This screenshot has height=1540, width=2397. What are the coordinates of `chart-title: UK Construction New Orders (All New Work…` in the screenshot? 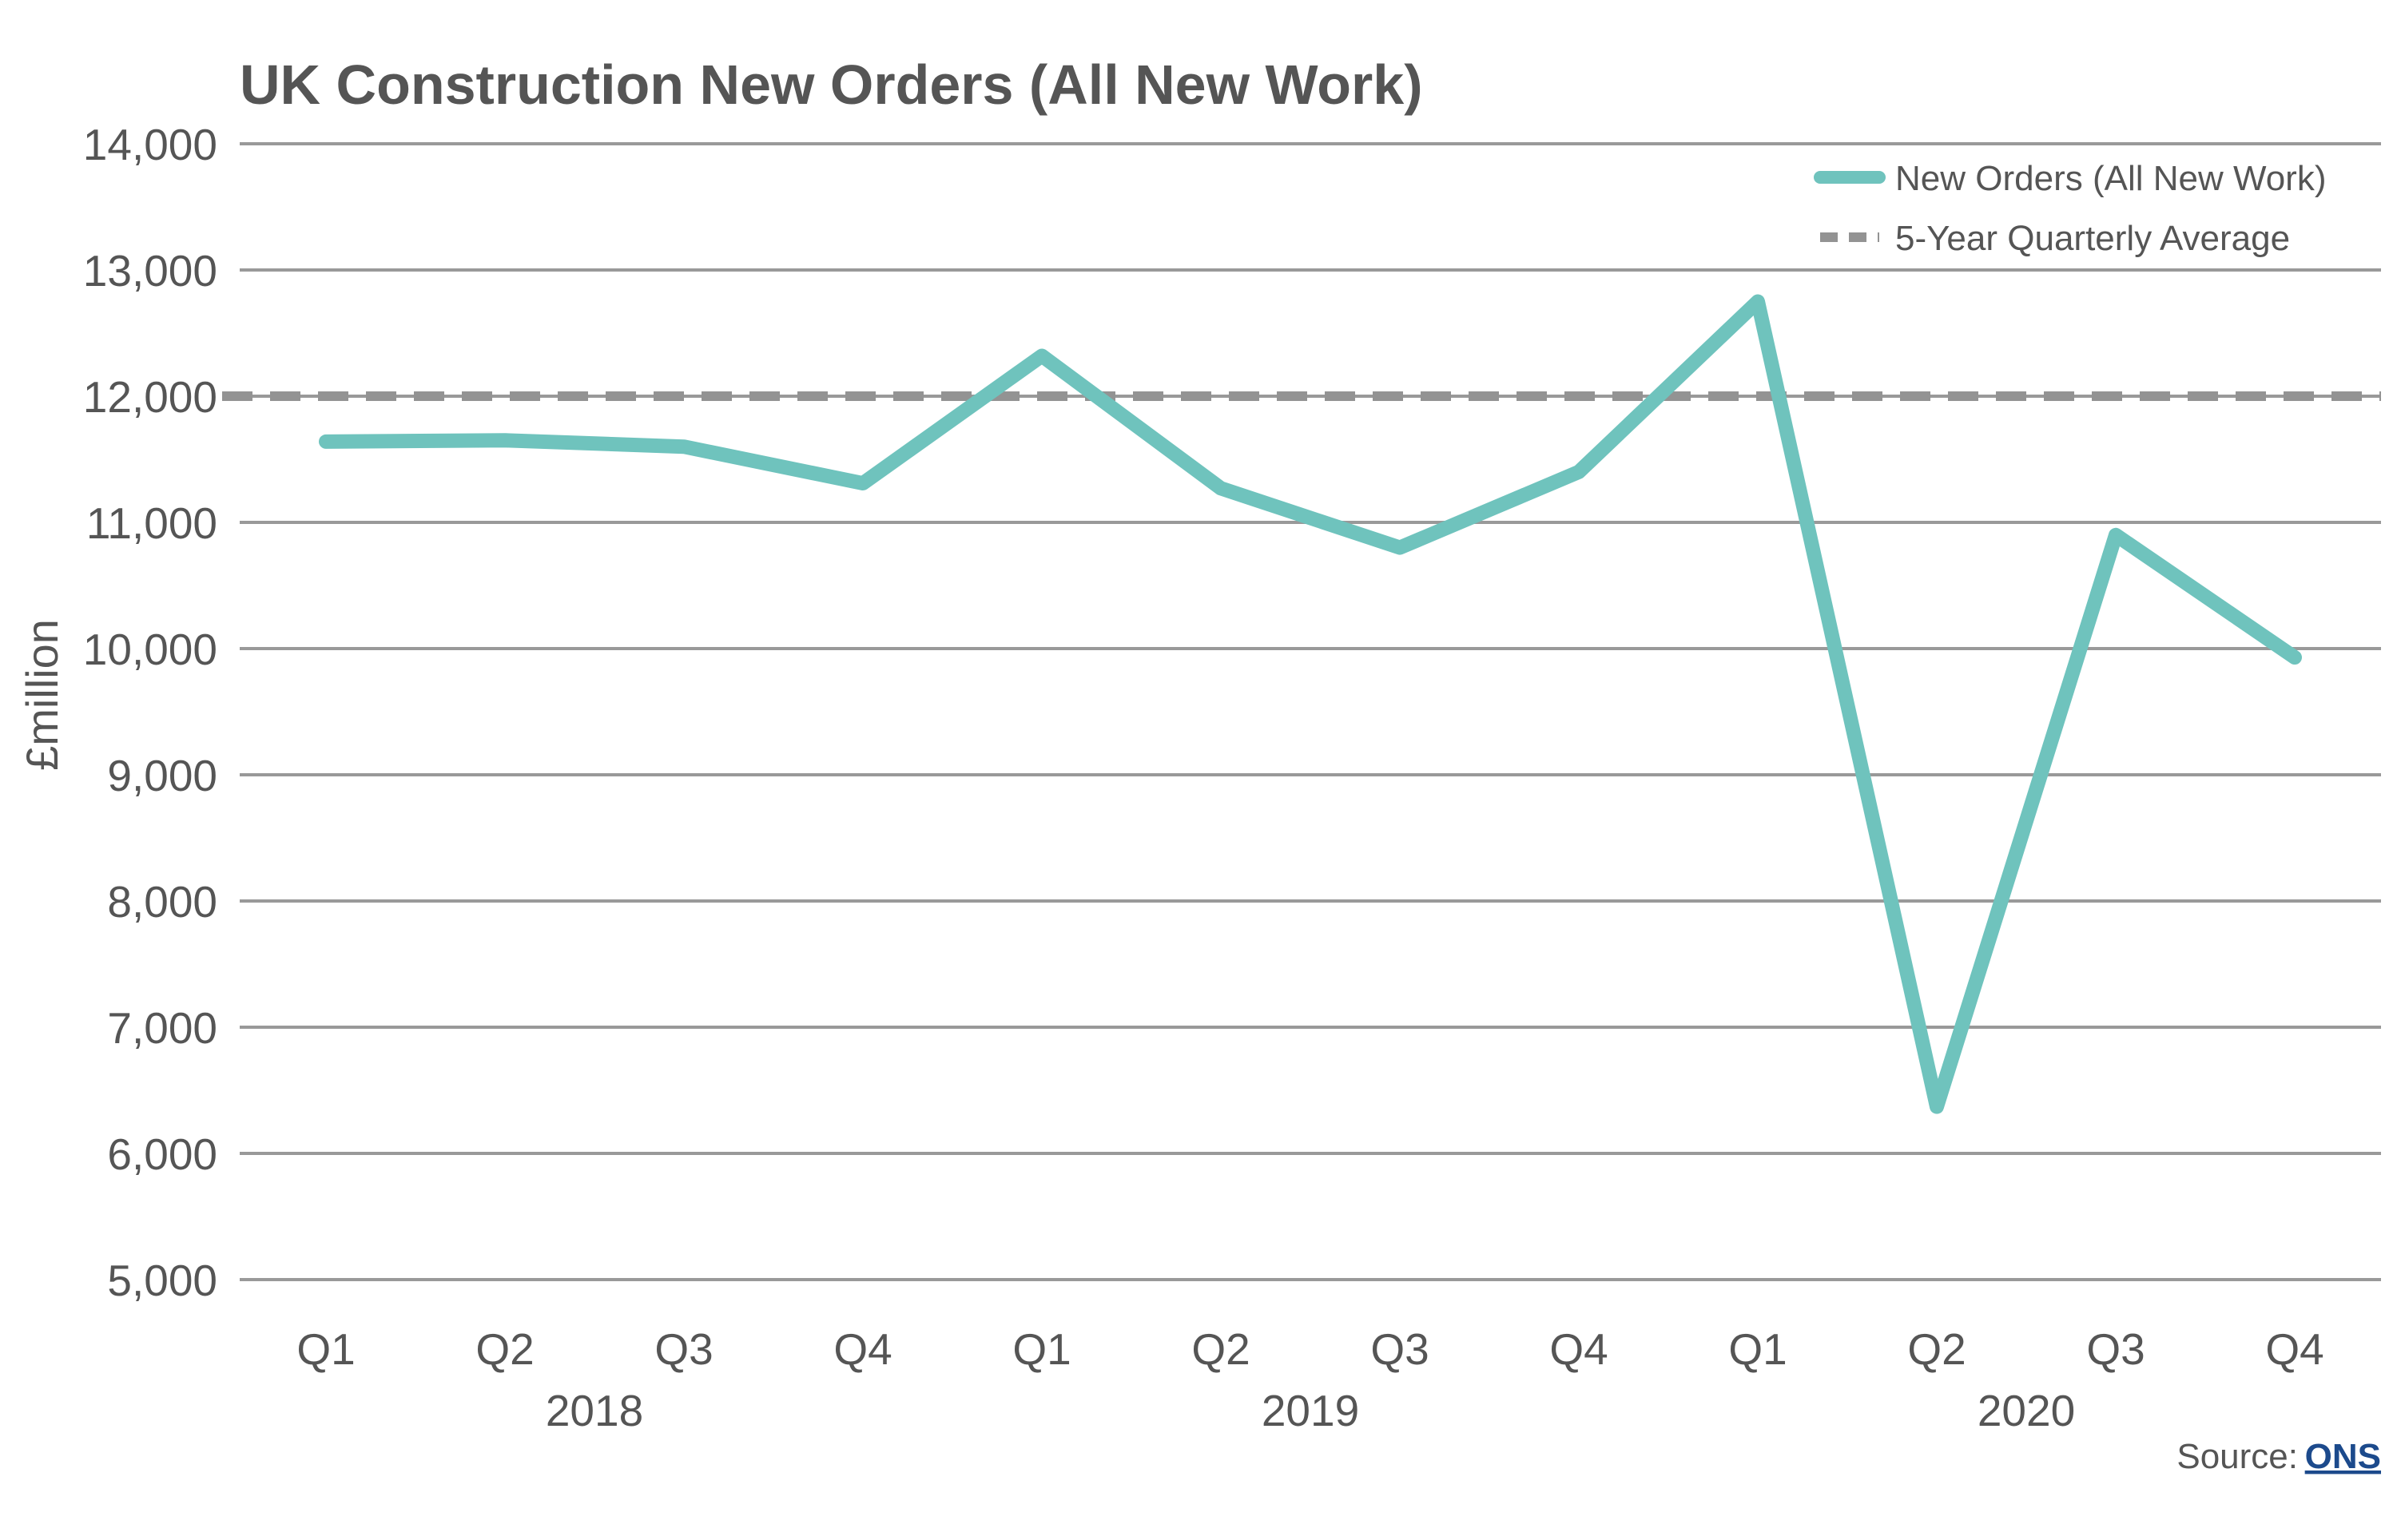 It's located at (831, 85).